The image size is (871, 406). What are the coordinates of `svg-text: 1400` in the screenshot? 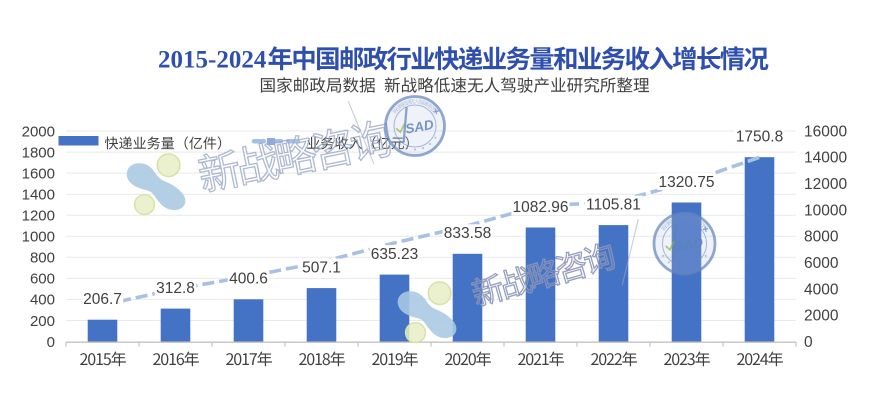 It's located at (38, 195).